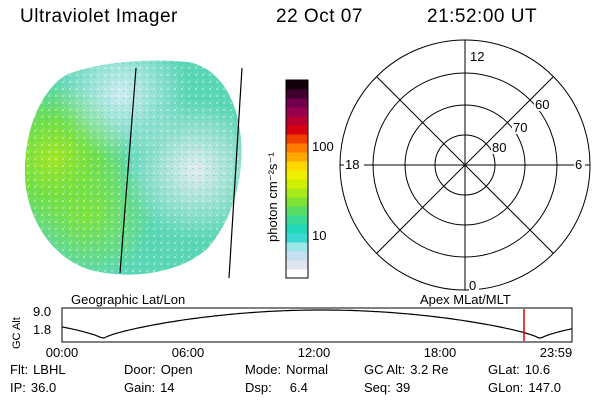 This screenshot has height=400, width=600. What do you see at coordinates (287, 369) in the screenshot?
I see `mode-field: Mode: Normal` at bounding box center [287, 369].